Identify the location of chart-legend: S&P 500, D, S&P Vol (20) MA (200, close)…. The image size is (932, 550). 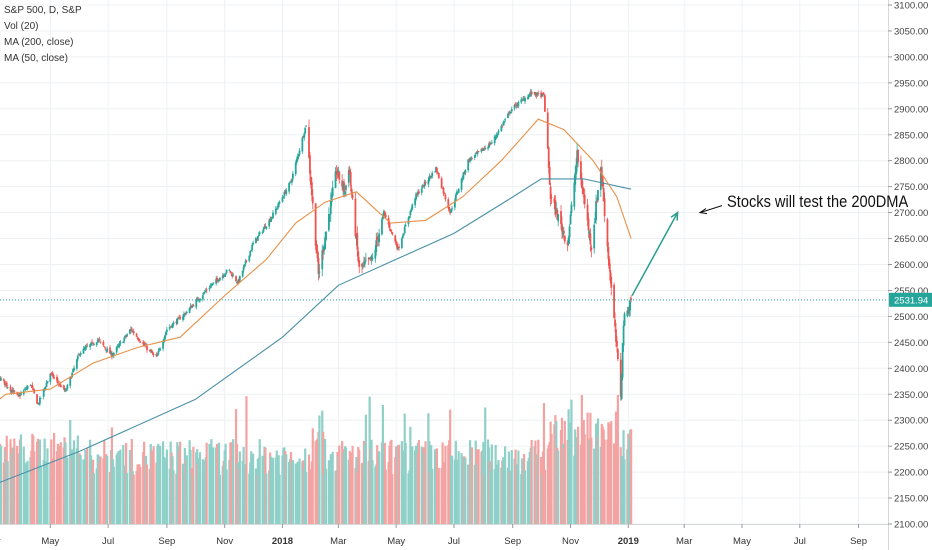
(43, 35).